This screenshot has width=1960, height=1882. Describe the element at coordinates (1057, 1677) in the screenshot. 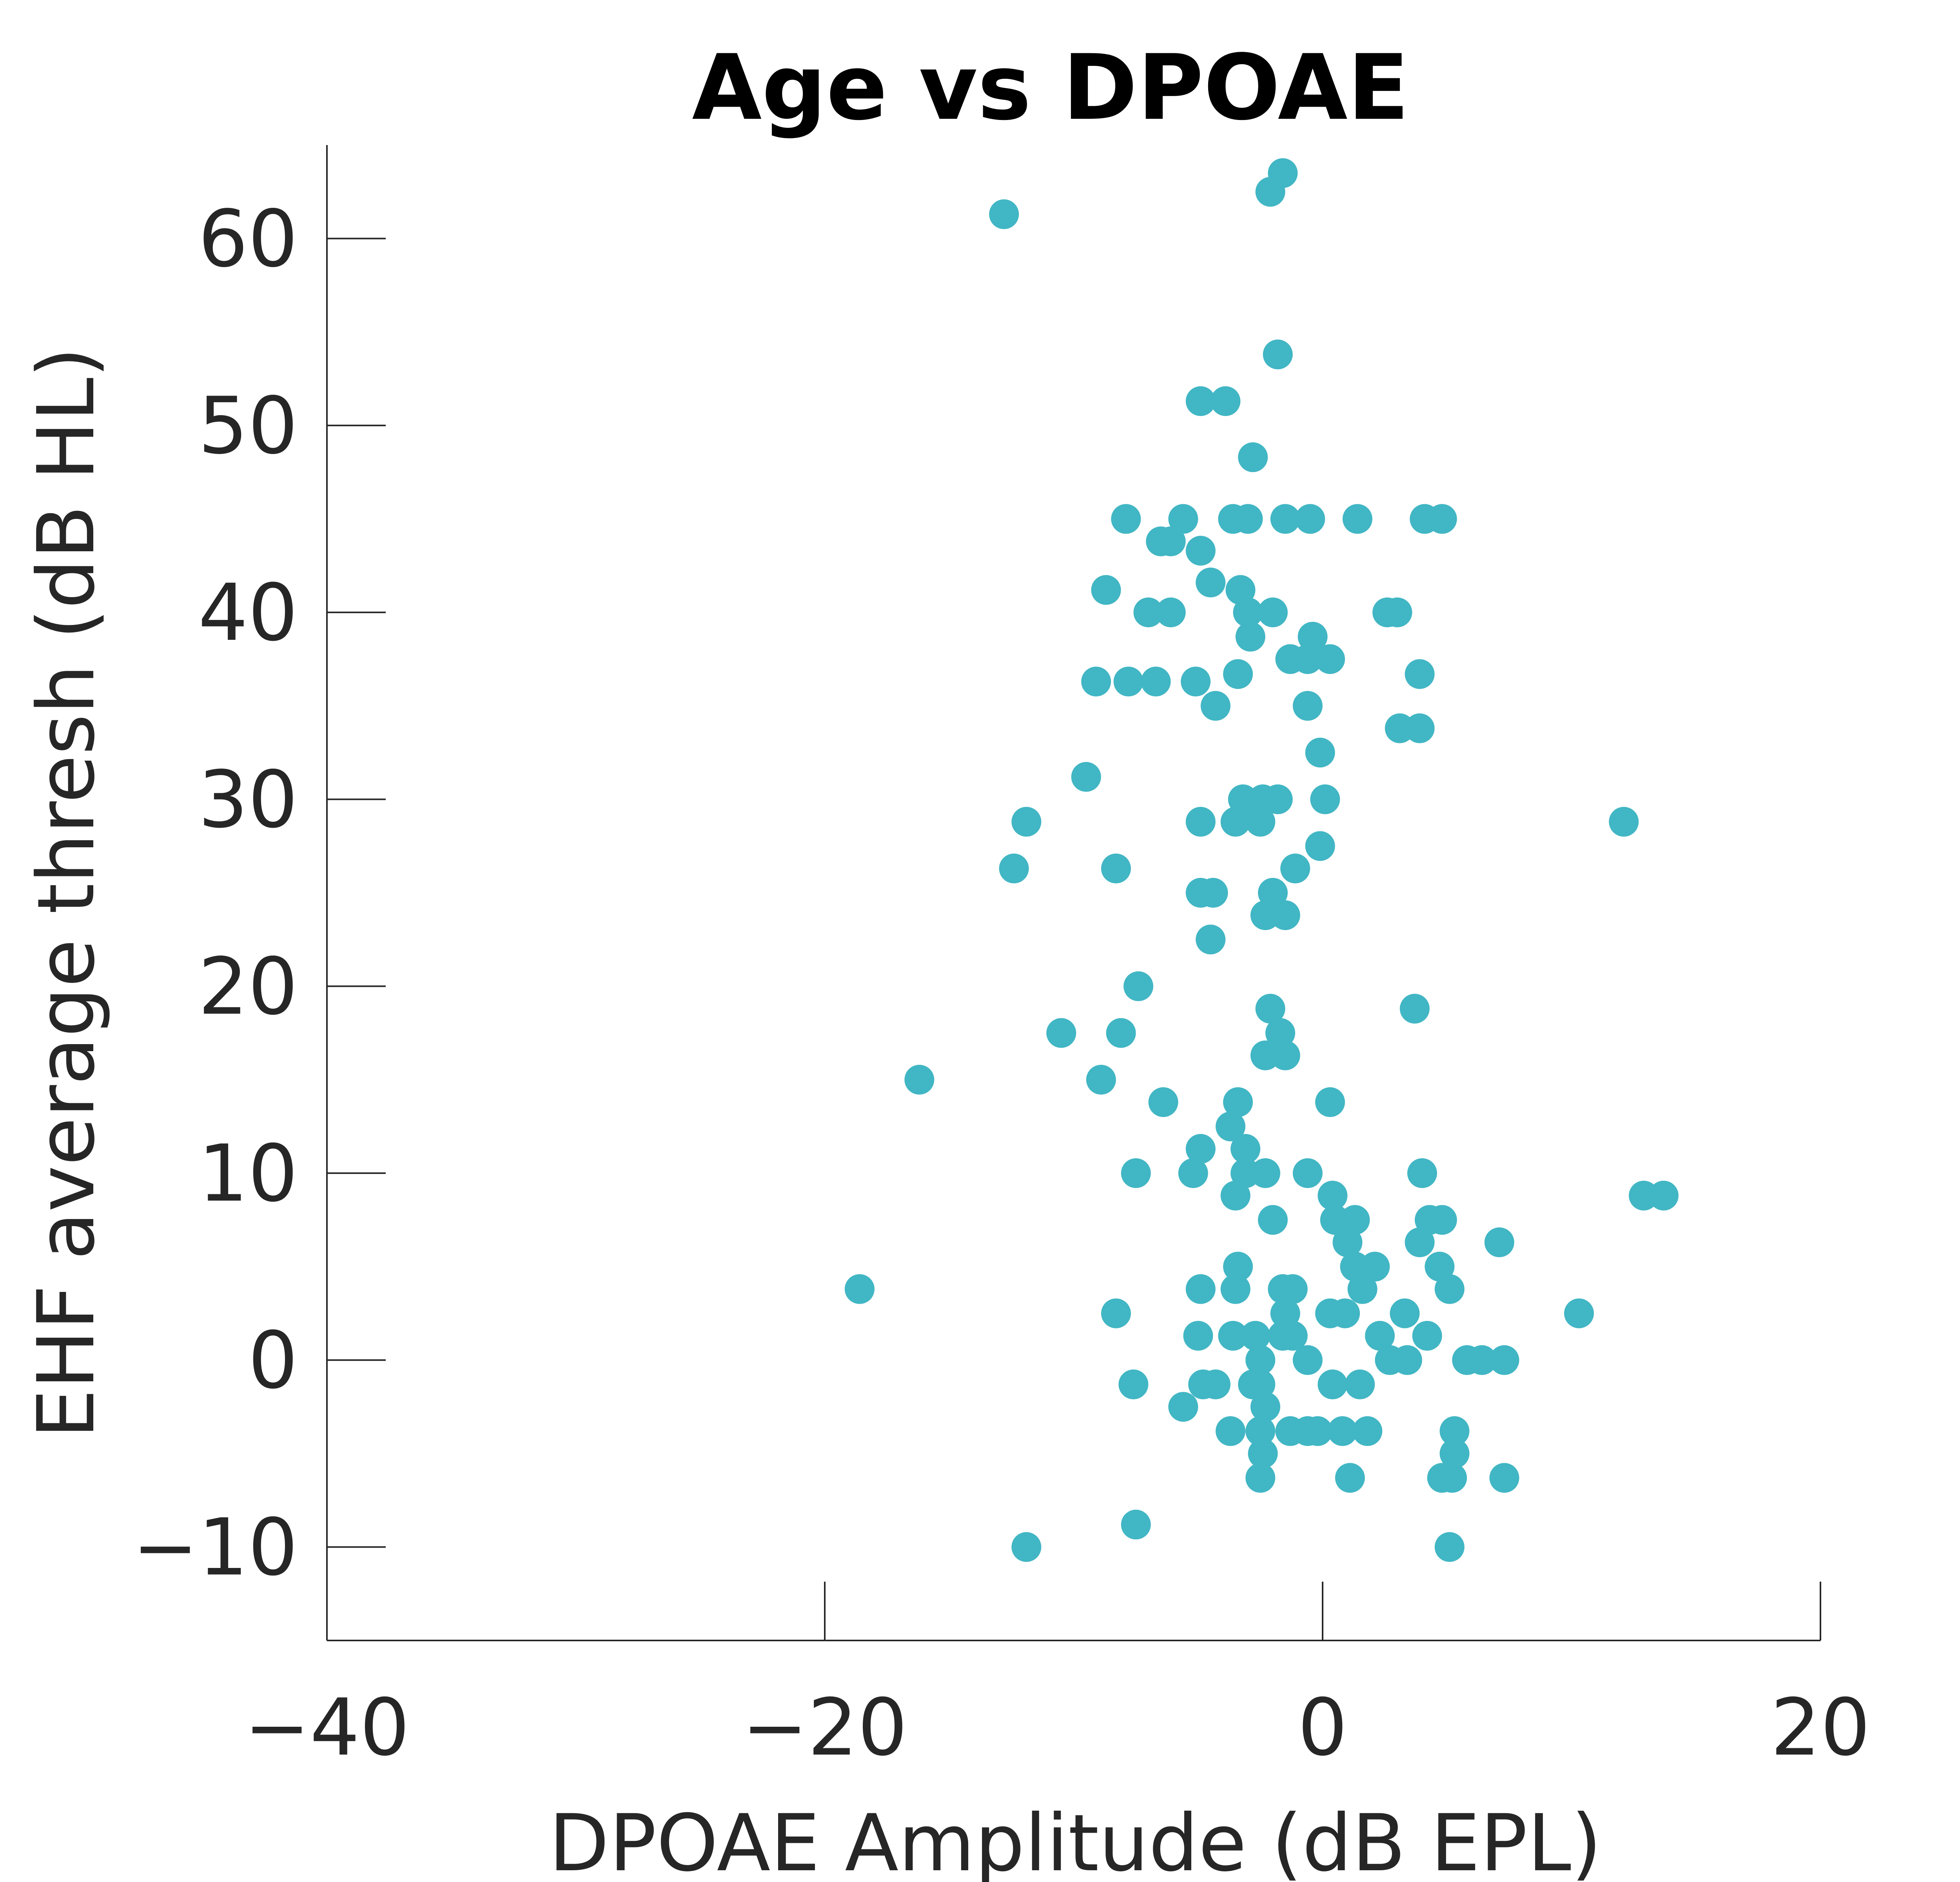

I see `x-axis: −40 −20 0 20` at that location.